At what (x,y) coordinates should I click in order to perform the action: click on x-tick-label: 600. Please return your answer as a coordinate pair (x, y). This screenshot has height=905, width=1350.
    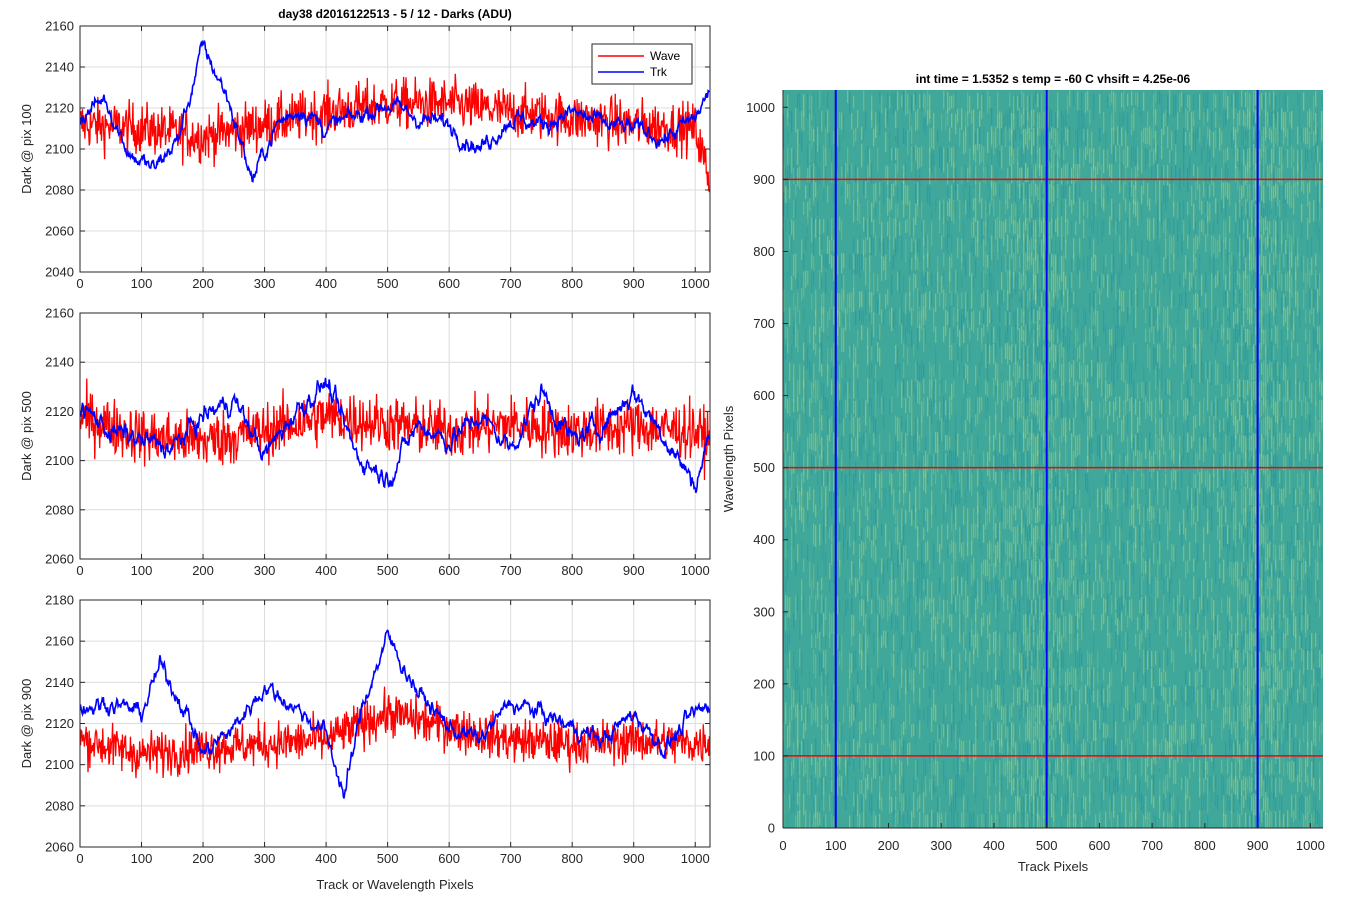
    Looking at the image, I should click on (449, 570).